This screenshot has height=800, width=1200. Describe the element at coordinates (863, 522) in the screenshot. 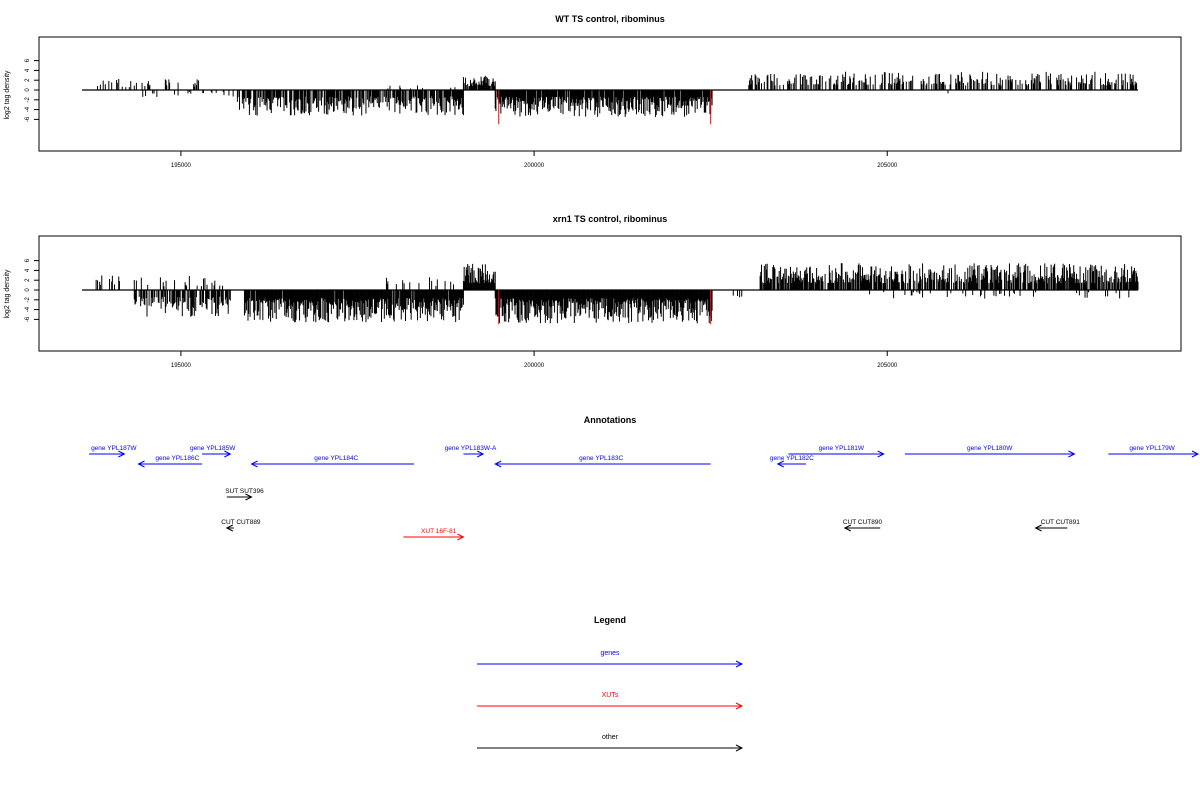

I see `feature-label: CUT CUT890` at that location.